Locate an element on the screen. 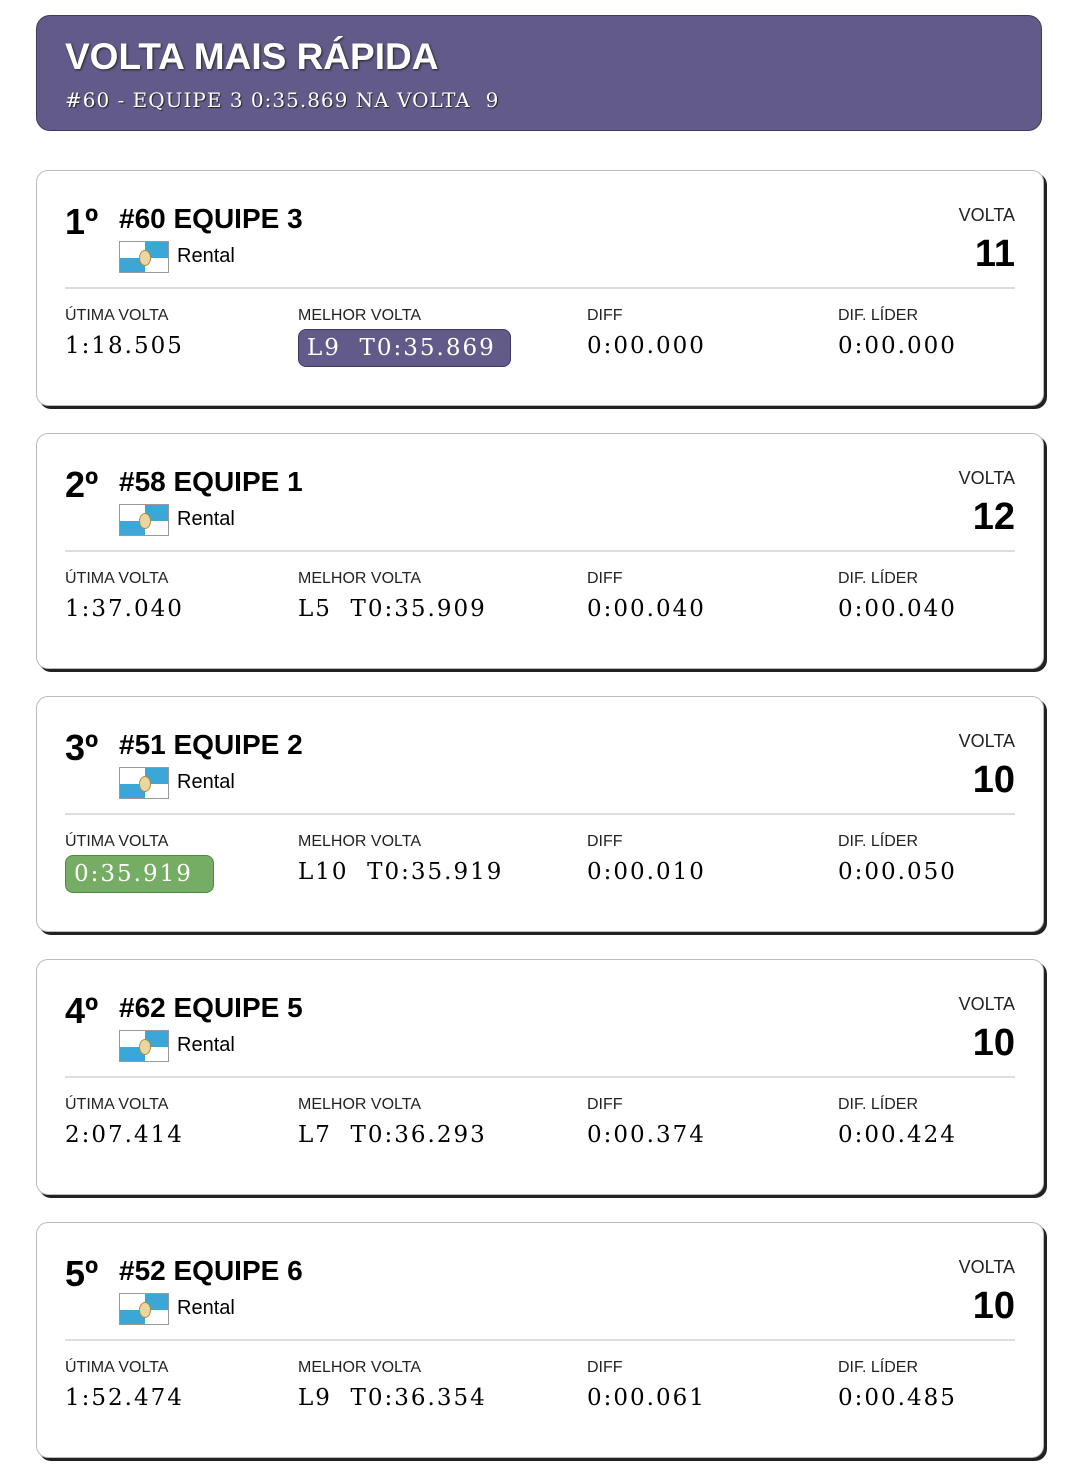 The image size is (1080, 1478). diff-leader-column: DIF. LÍDER 0:00.040 is located at coordinates (897, 596).